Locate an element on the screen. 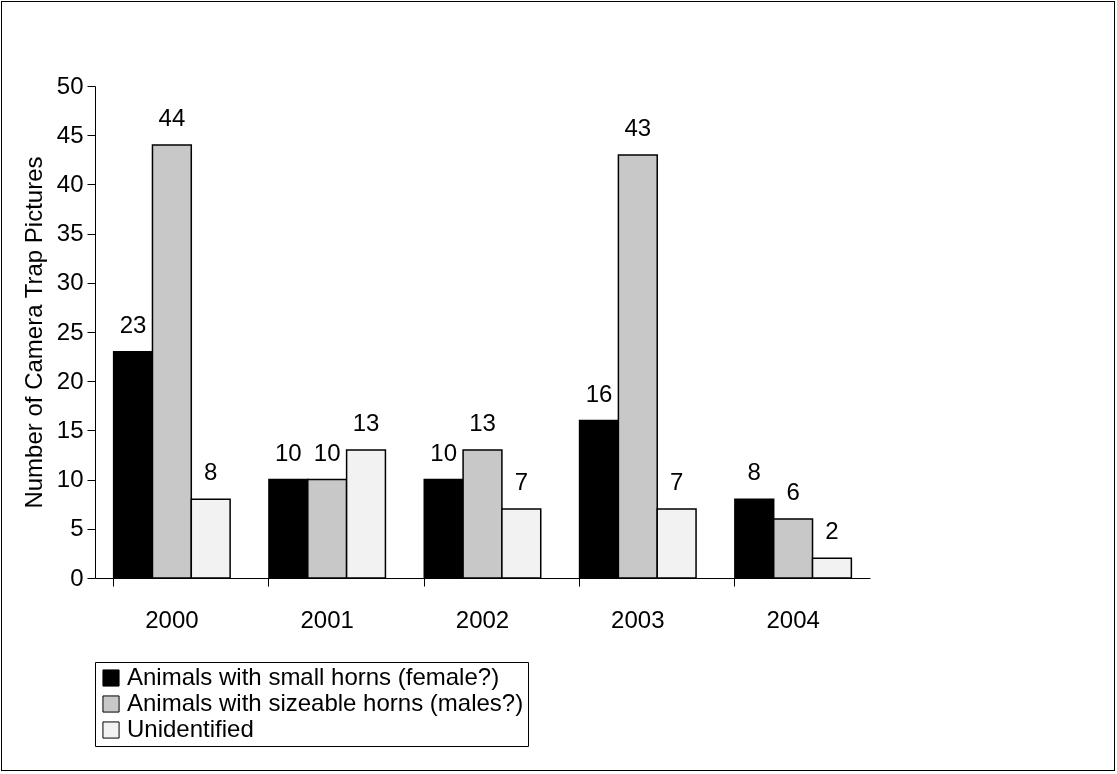  data-label: 23 is located at coordinates (133, 324).